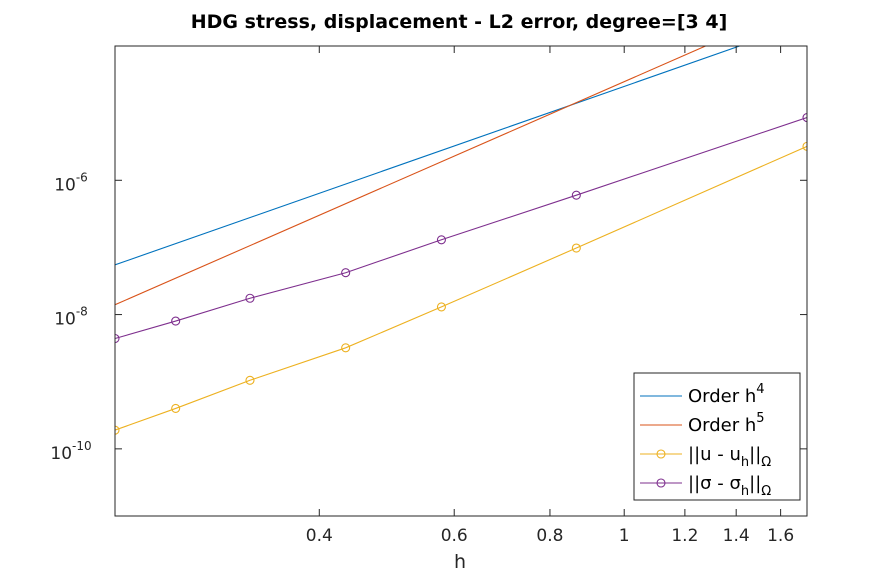  I want to click on y-tick-label: 10⁻¹⁰, so click(70, 451).